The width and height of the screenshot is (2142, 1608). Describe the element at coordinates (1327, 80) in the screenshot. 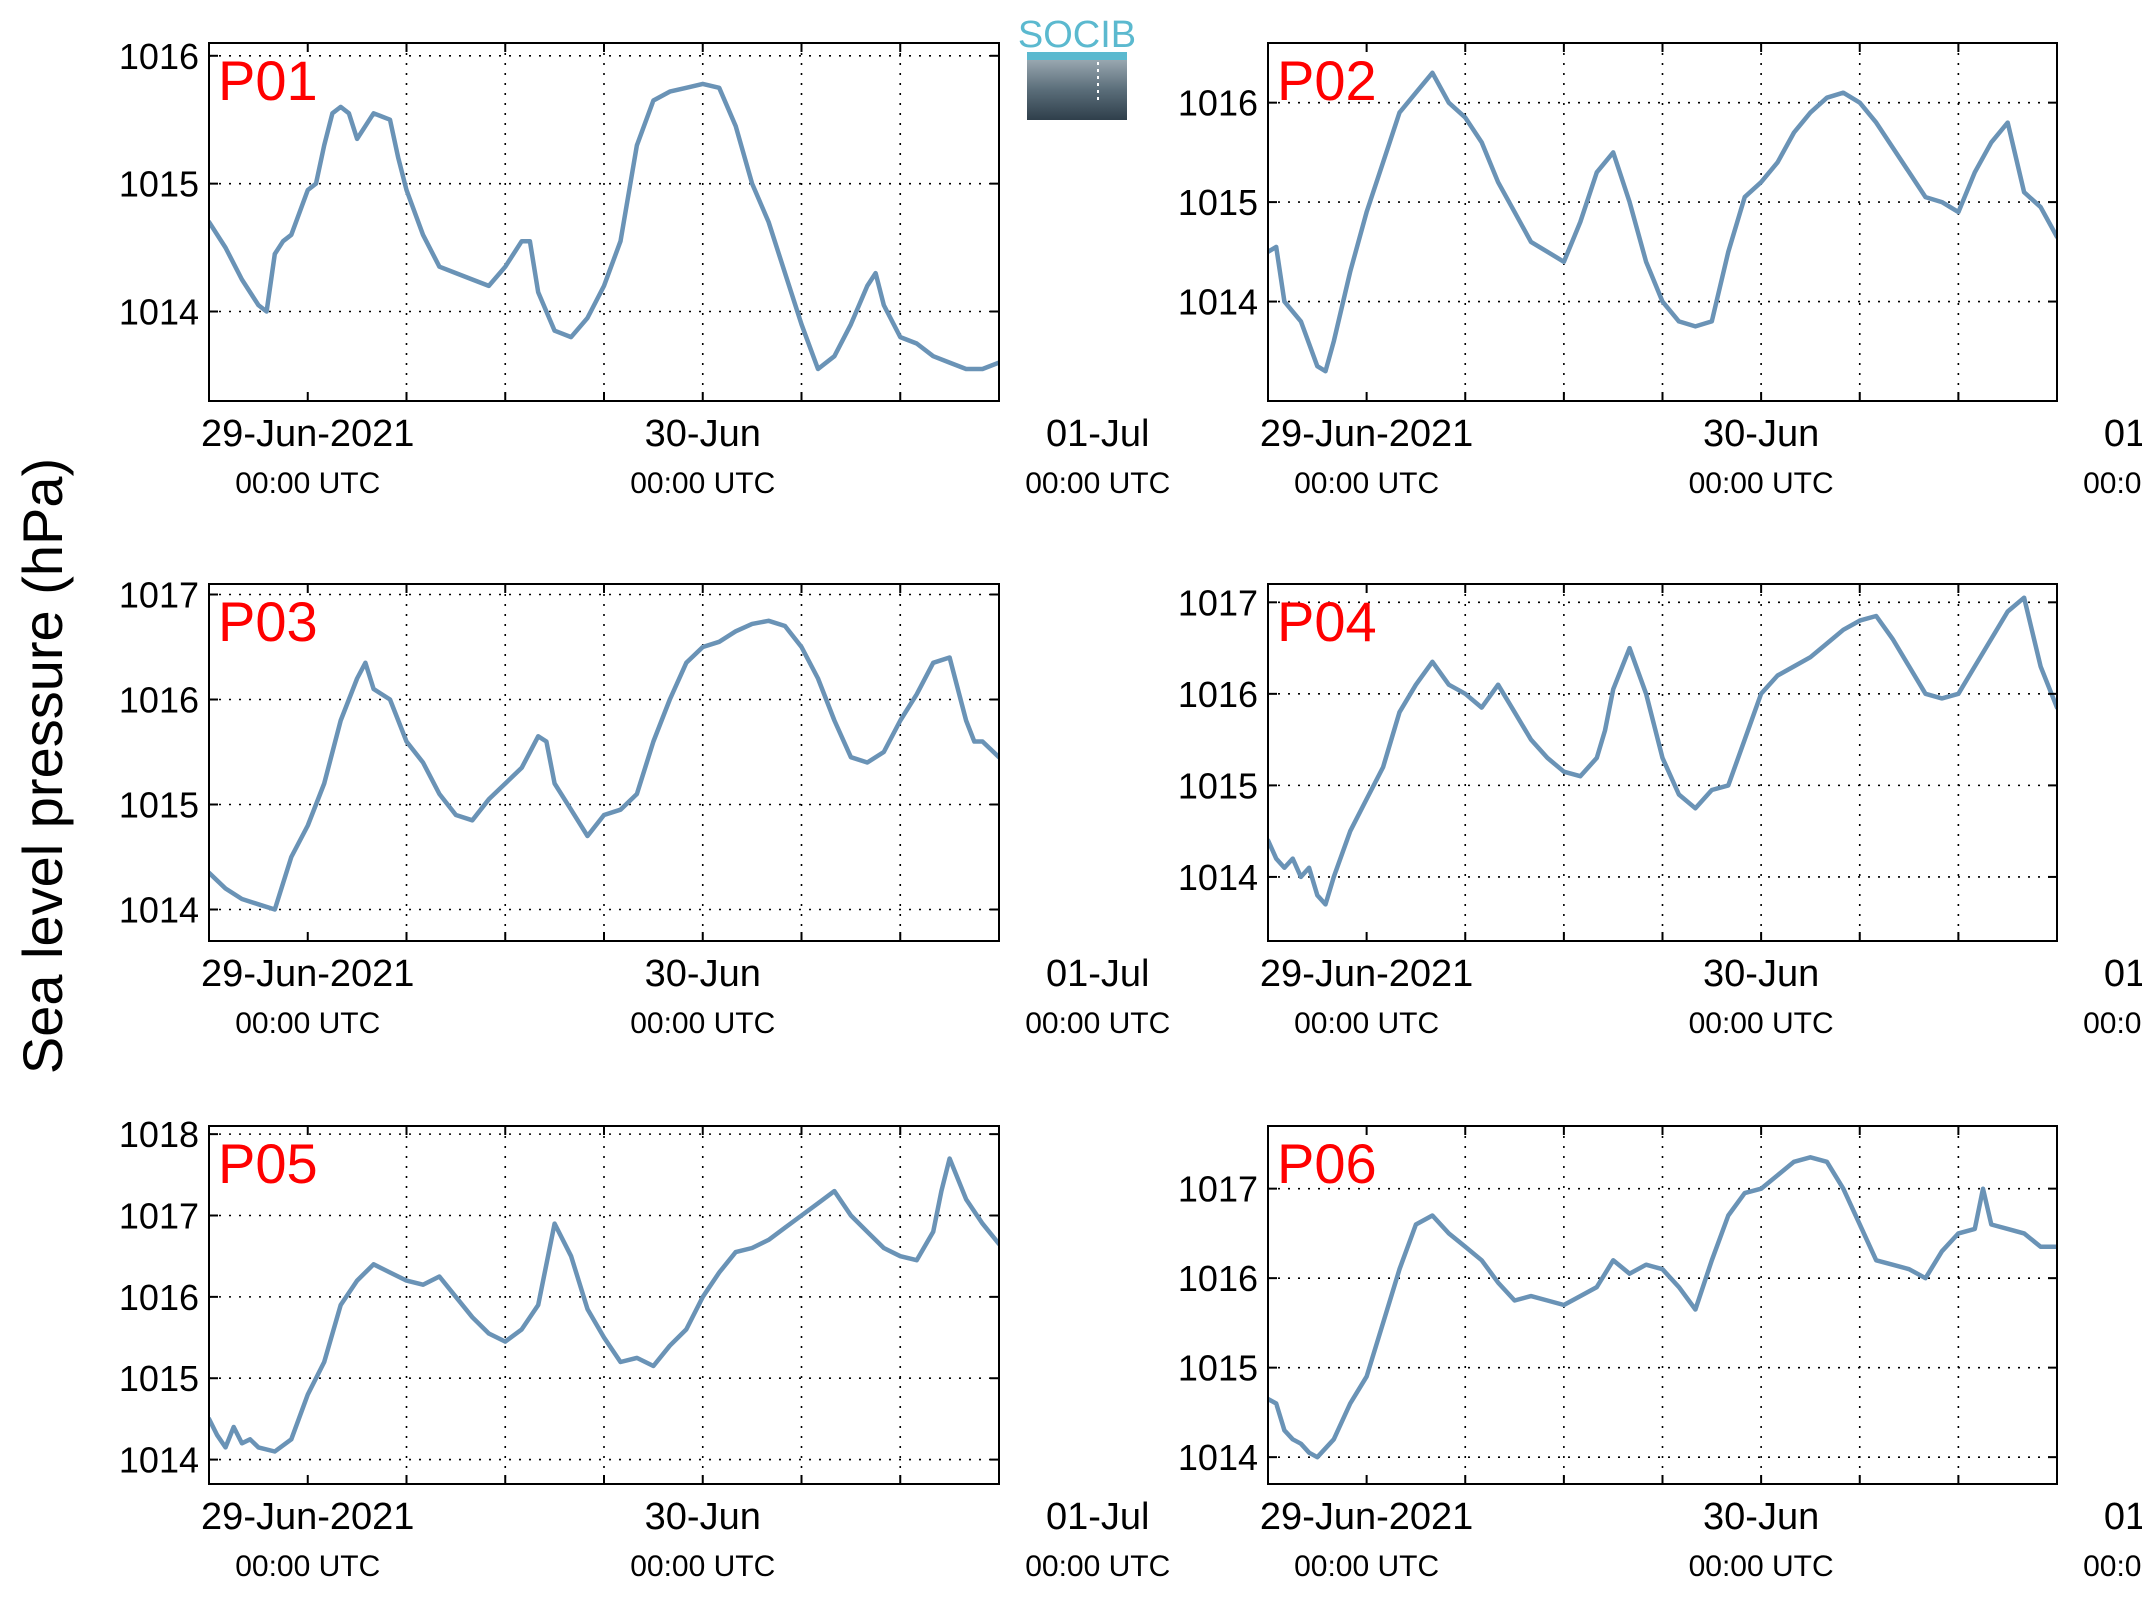

I see `station-label: P02` at that location.